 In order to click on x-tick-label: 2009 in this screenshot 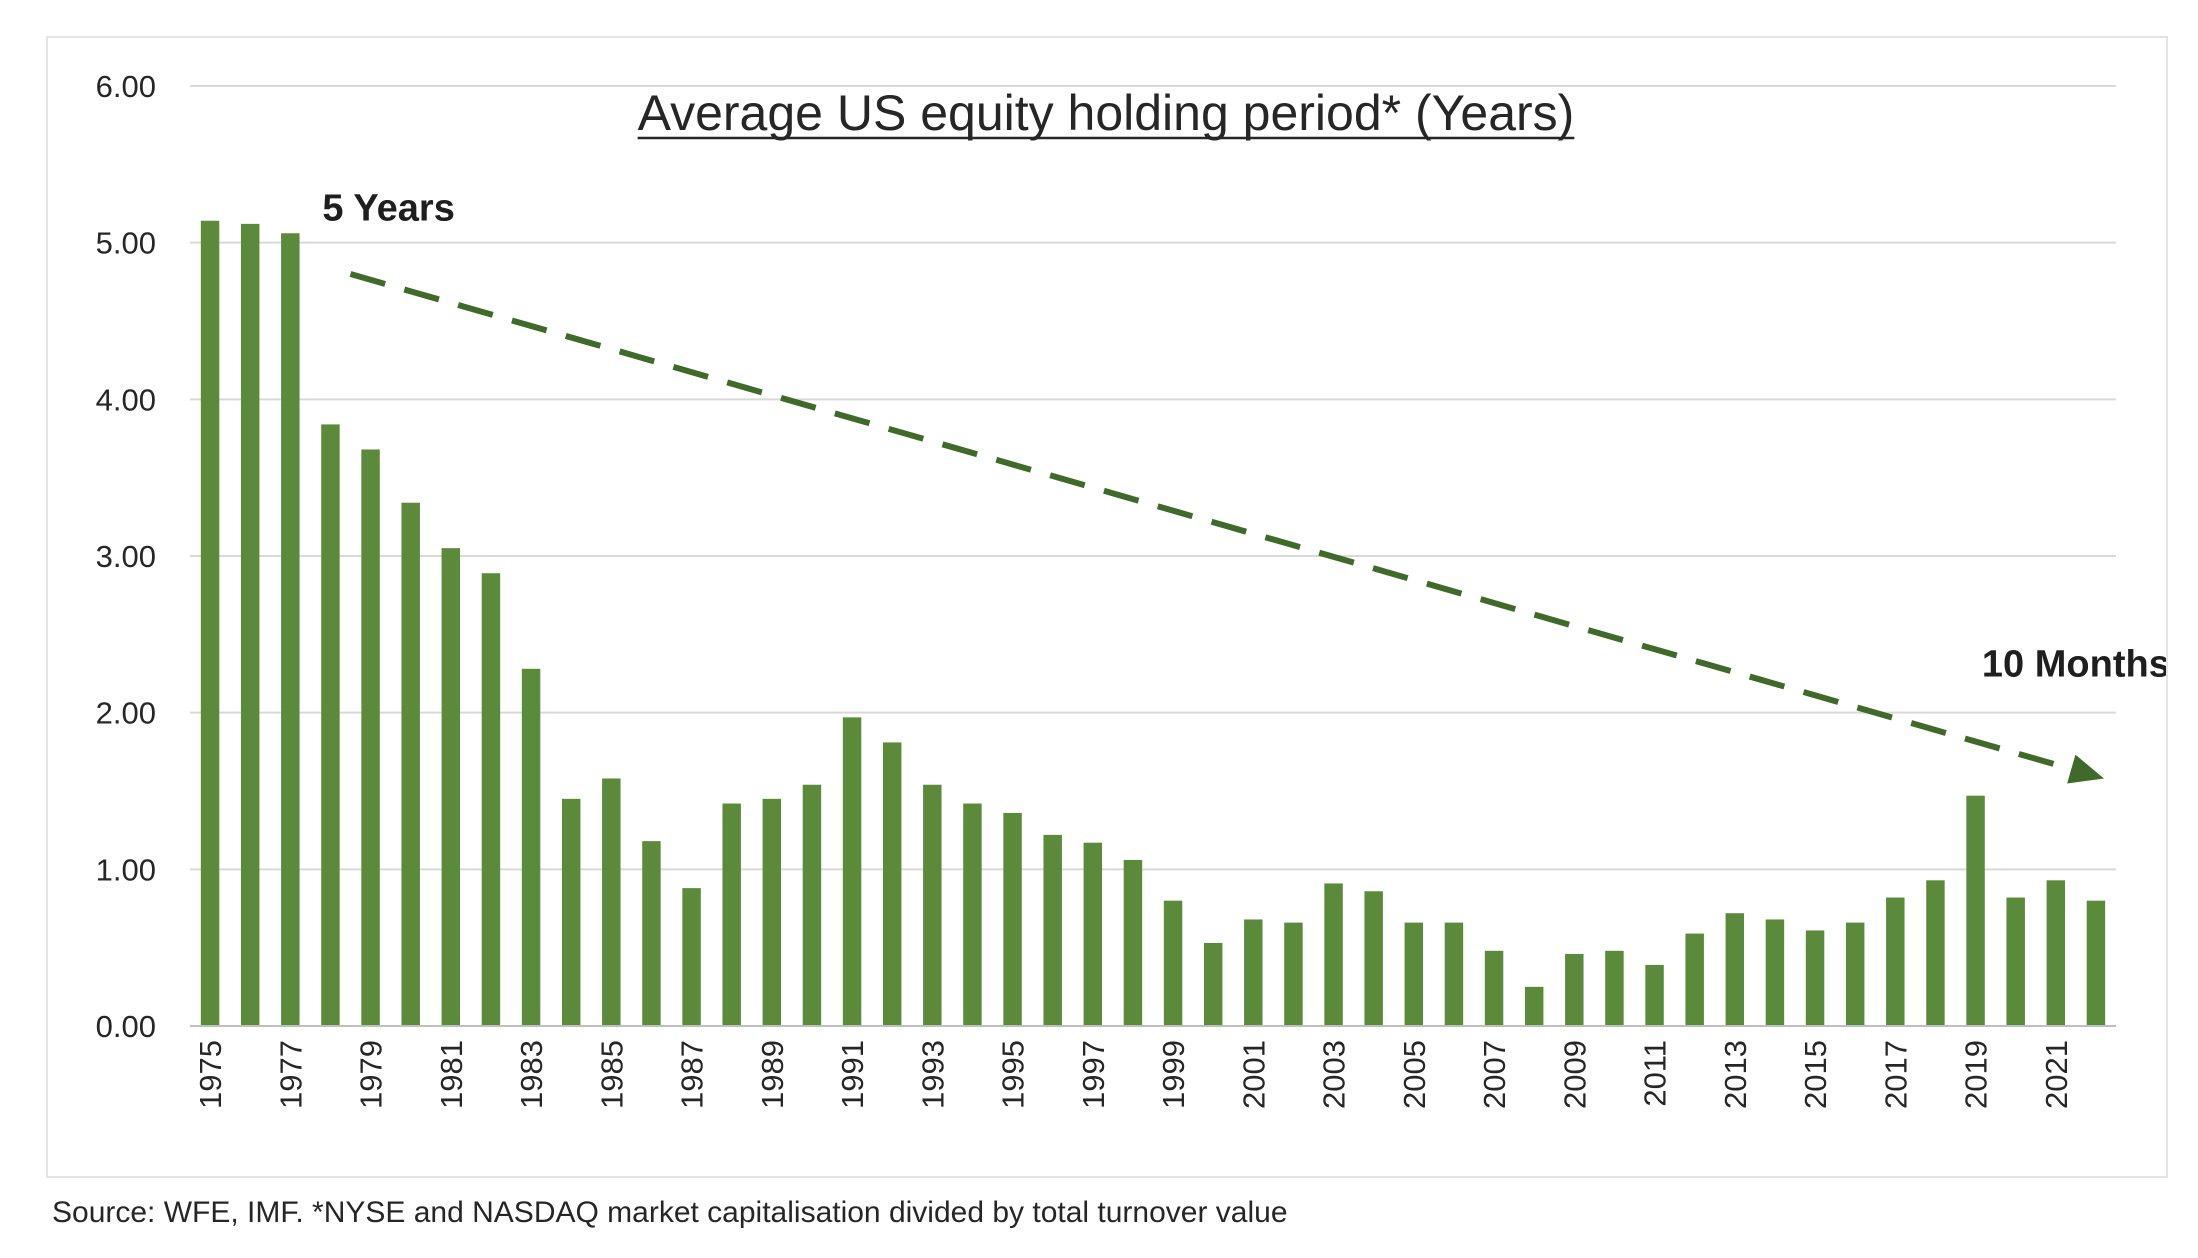, I will do `click(1574, 1074)`.